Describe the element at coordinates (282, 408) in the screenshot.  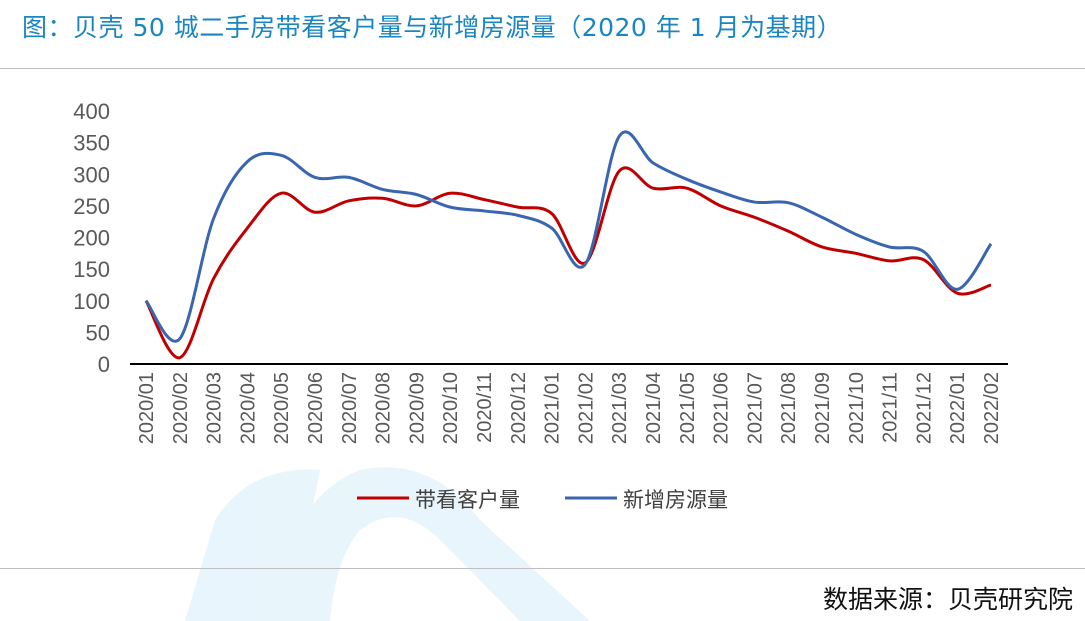
I see `x-tick-label: 2020/05` at that location.